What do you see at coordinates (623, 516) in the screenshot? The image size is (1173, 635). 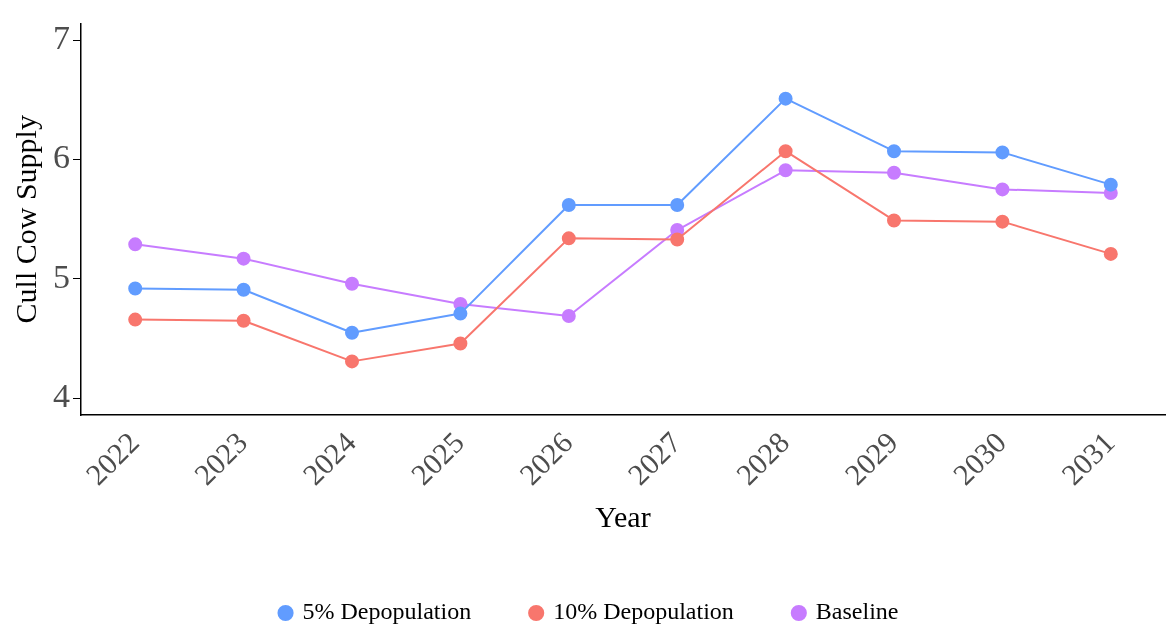 I see `x-axis-title: Year` at bounding box center [623, 516].